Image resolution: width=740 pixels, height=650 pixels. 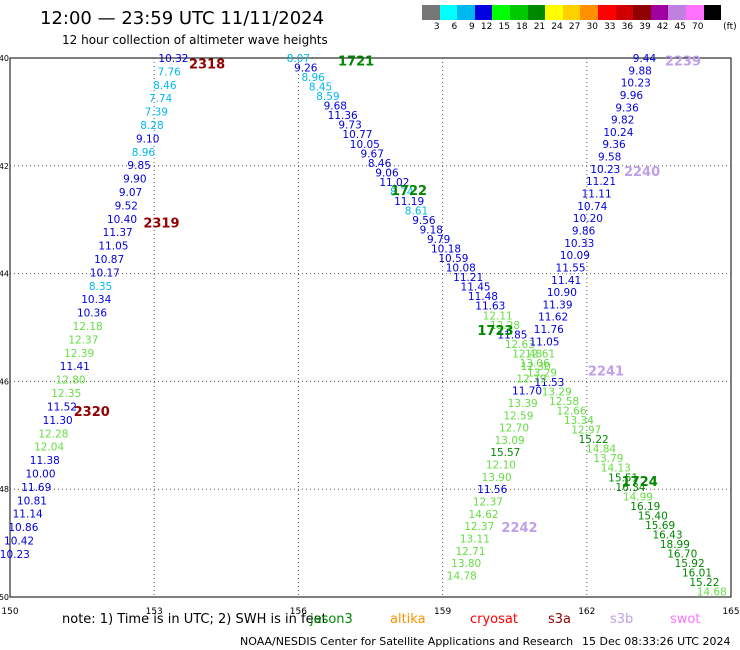 What do you see at coordinates (712, 593) in the screenshot?
I see `wave-height-value: 14.68` at bounding box center [712, 593].